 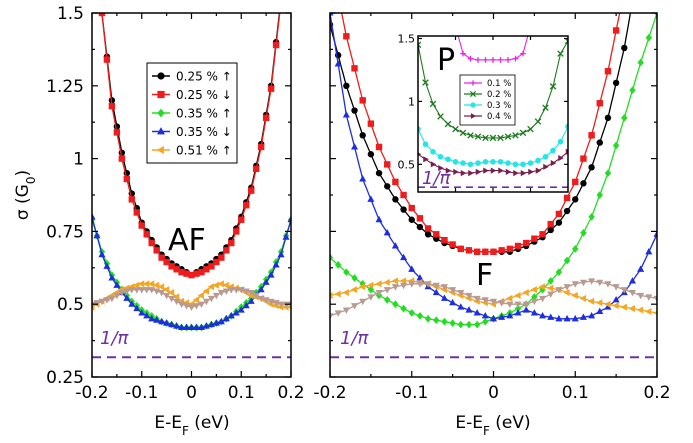 What do you see at coordinates (141, 393) in the screenshot?
I see `x-tick-label: -0.1` at bounding box center [141, 393].